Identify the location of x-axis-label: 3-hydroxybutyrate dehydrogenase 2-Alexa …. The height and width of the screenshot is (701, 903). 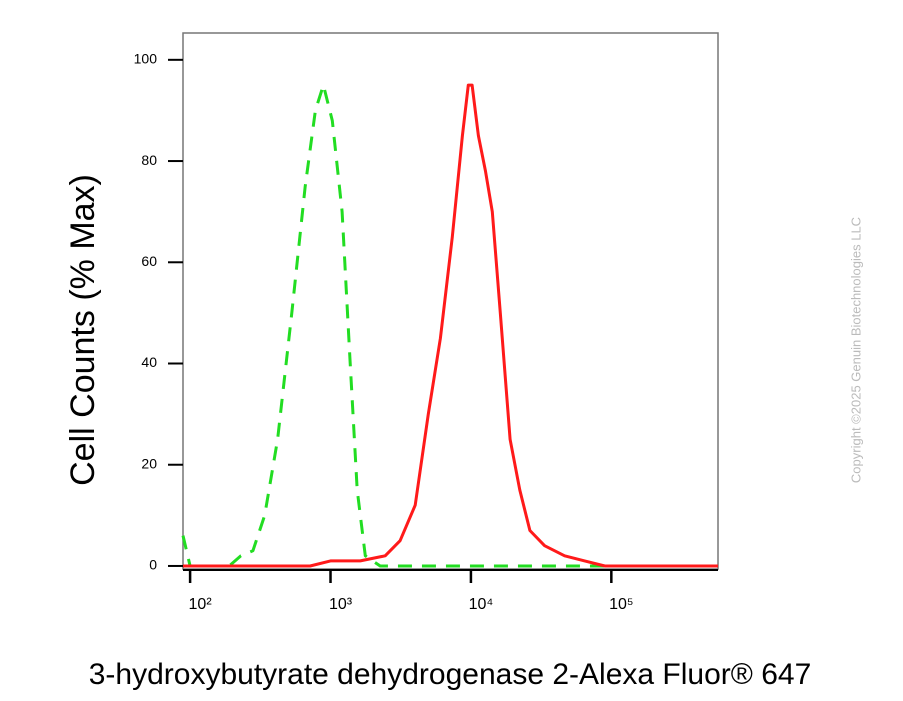
(450, 674).